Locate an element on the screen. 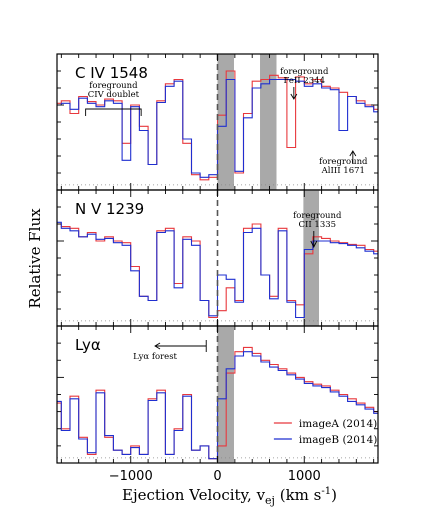 Image resolution: width=436 pixels, height=523 pixels. annotation-0-2: AlIII 1671 is located at coordinates (343, 171).